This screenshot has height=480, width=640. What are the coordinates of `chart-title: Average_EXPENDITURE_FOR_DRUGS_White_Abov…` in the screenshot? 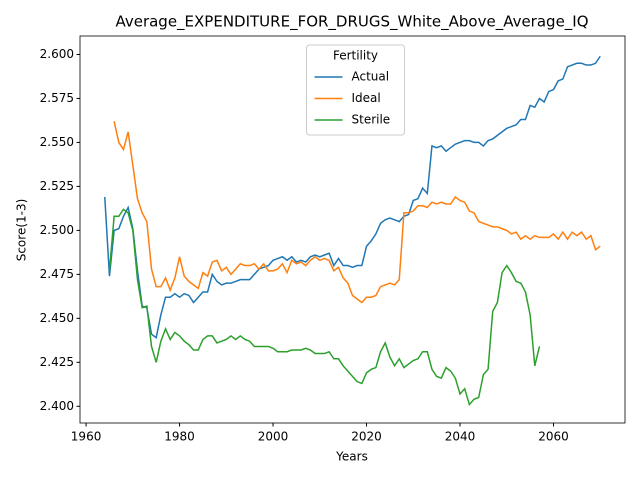 It's located at (351, 22).